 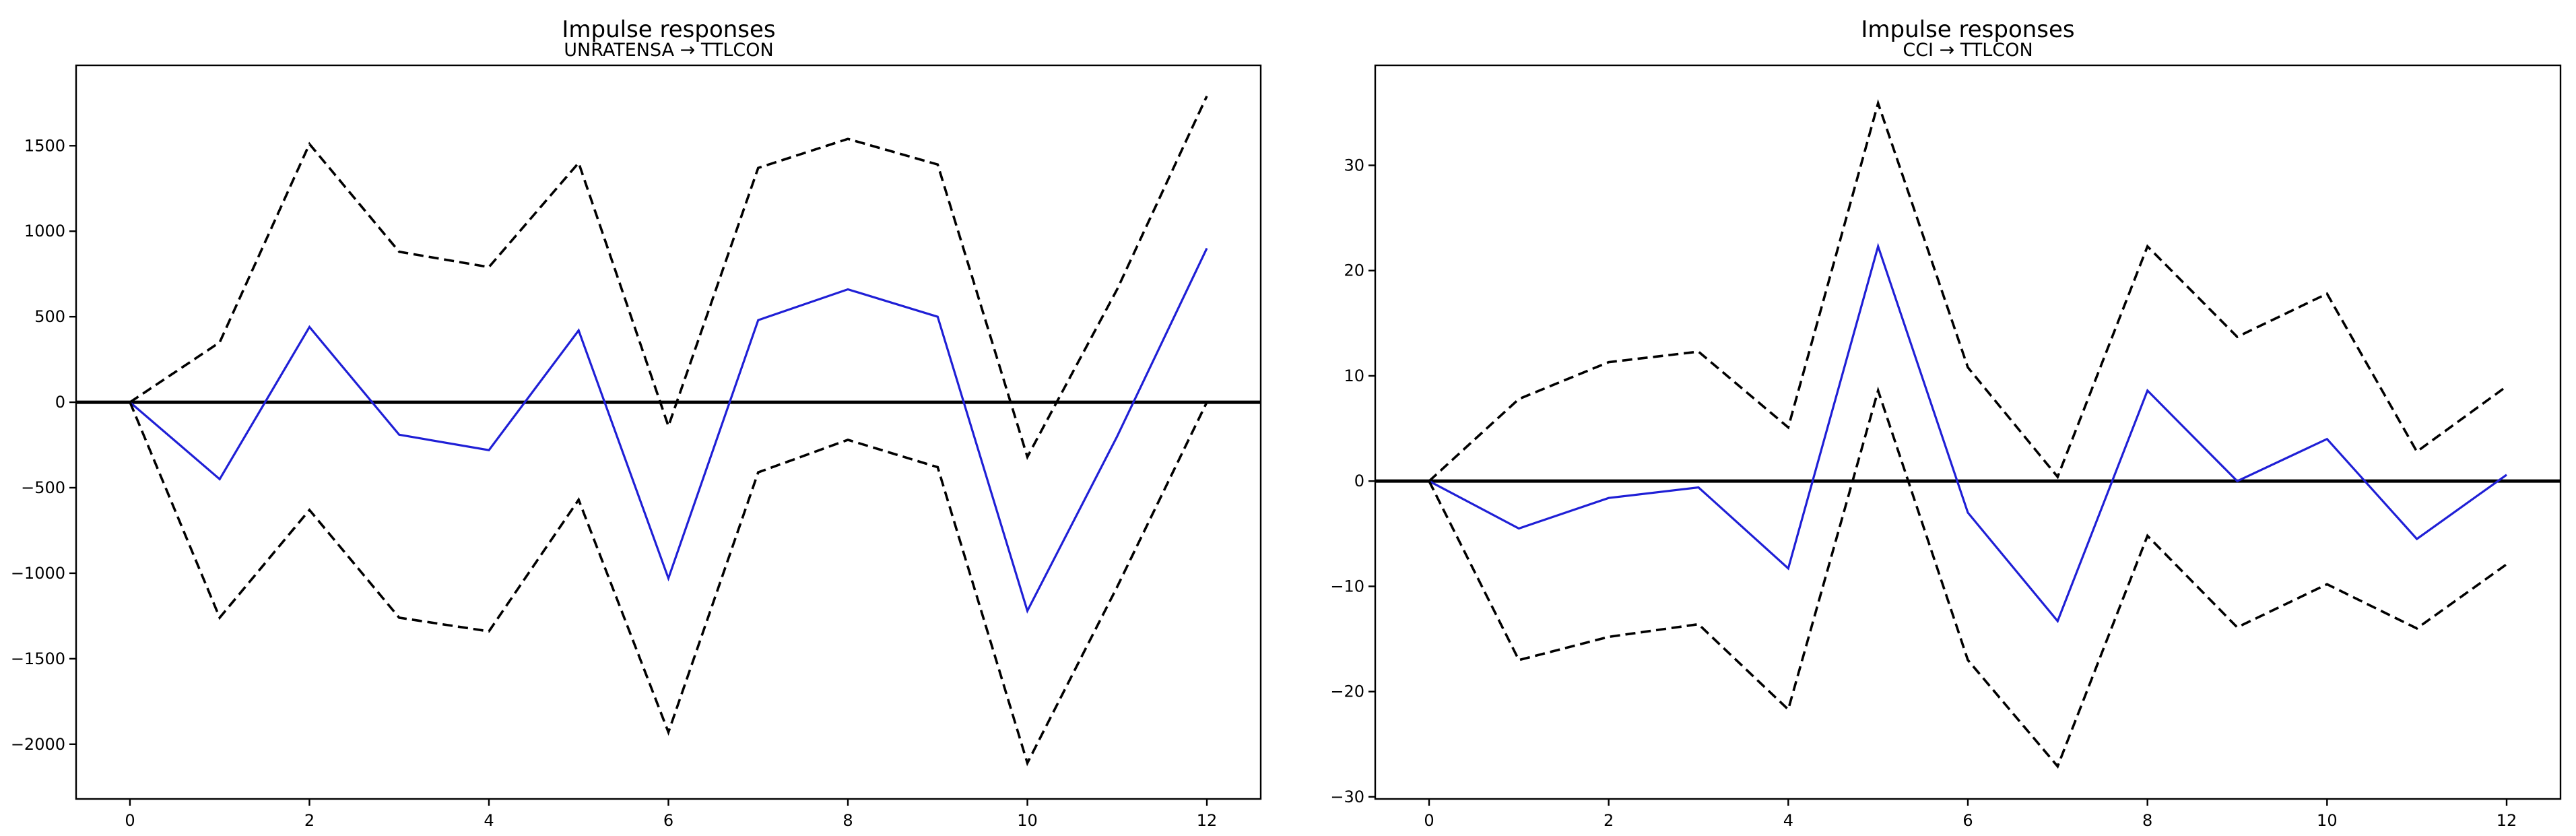 I want to click on y-tick-label: 10, so click(x=1354, y=375).